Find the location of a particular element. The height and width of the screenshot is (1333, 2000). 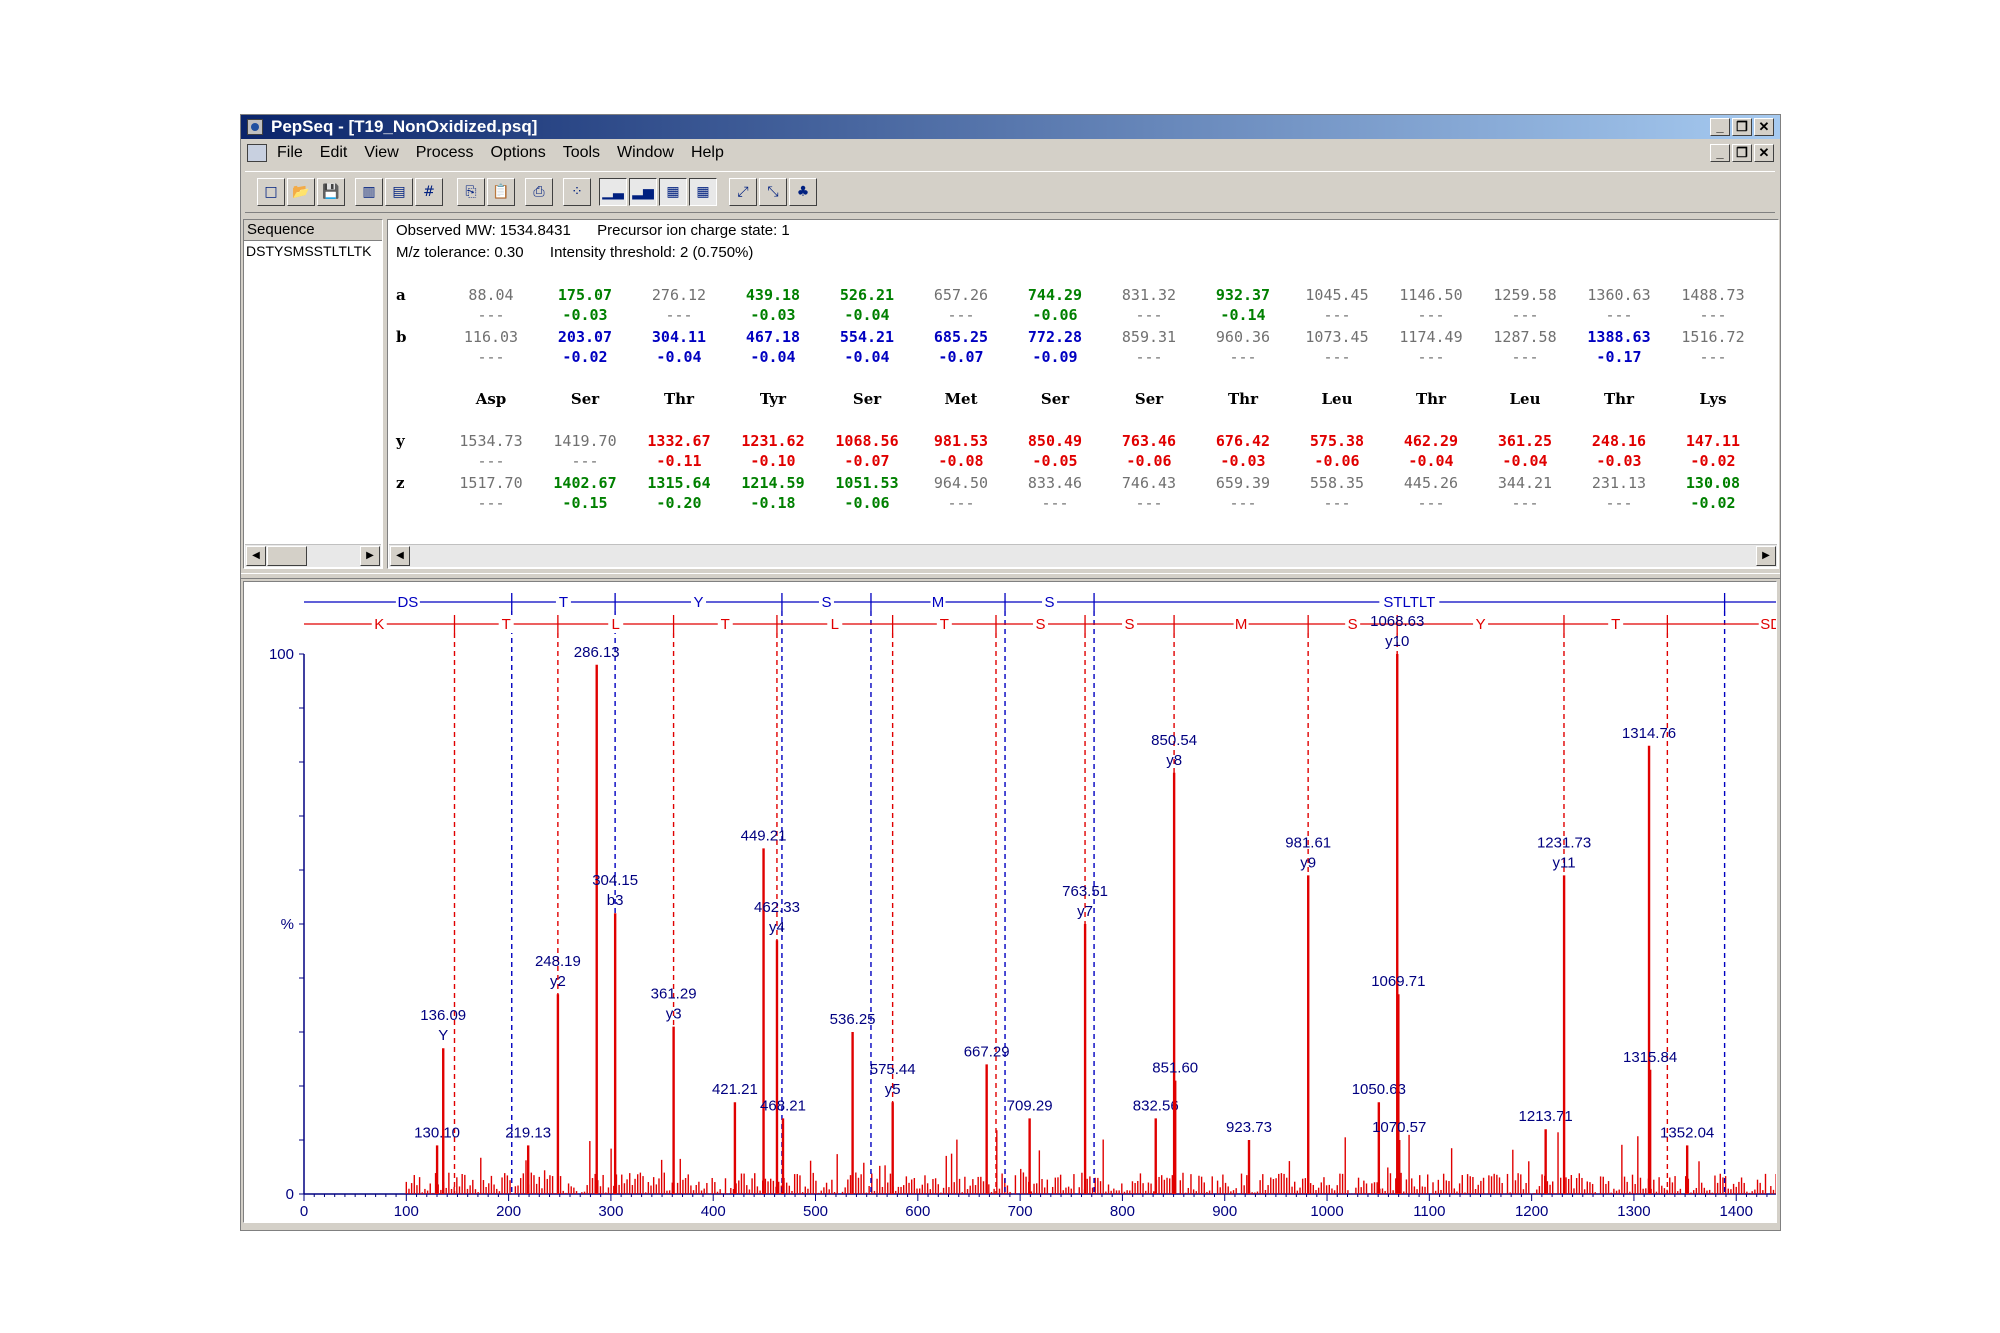

menu-window: Window is located at coordinates (645, 152).